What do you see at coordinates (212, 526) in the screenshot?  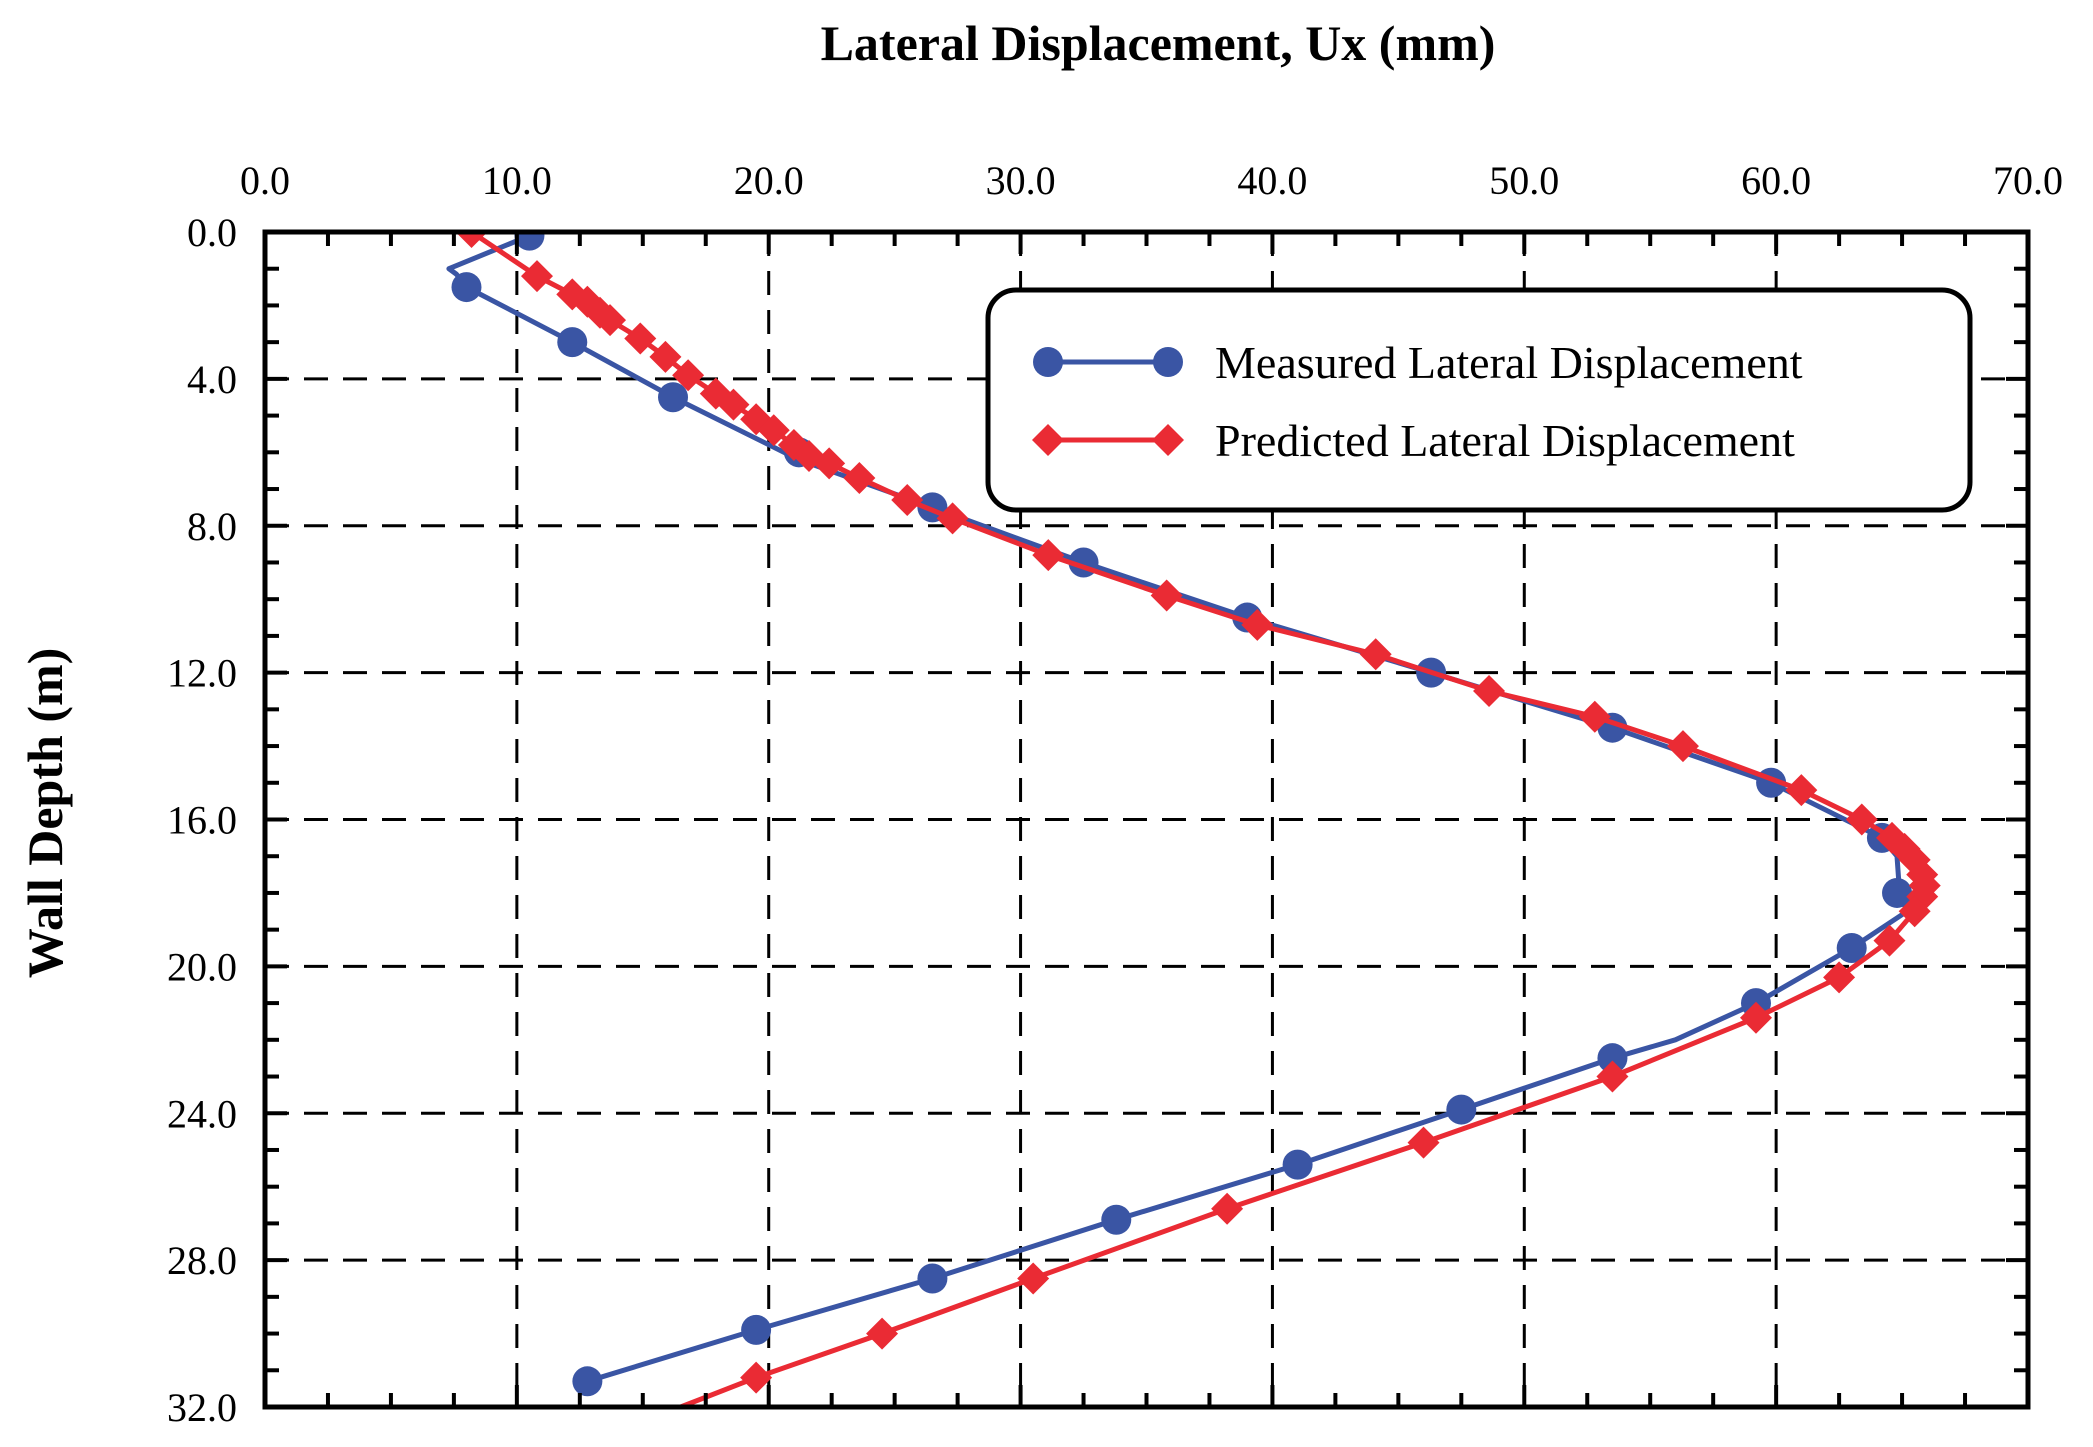 I see `y-tick-label: 8.0` at bounding box center [212, 526].